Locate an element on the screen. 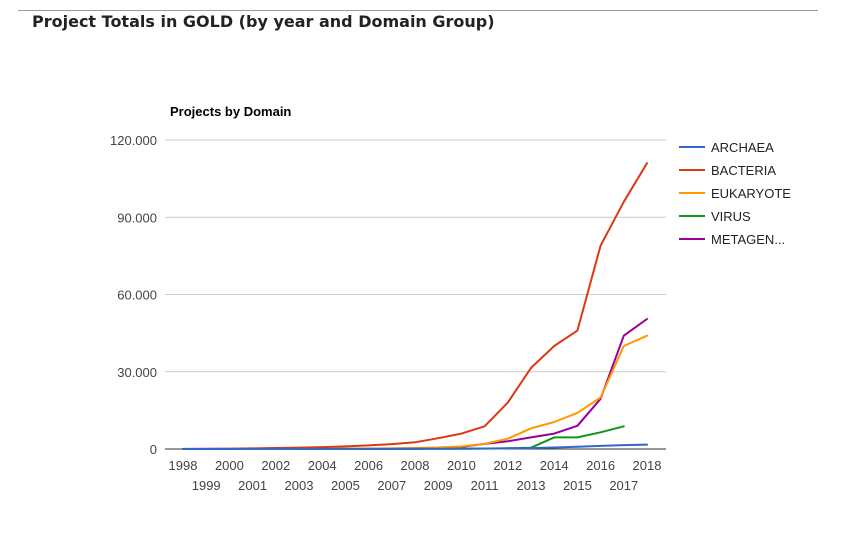  y-tick-label: 60.000 is located at coordinates (137, 295).